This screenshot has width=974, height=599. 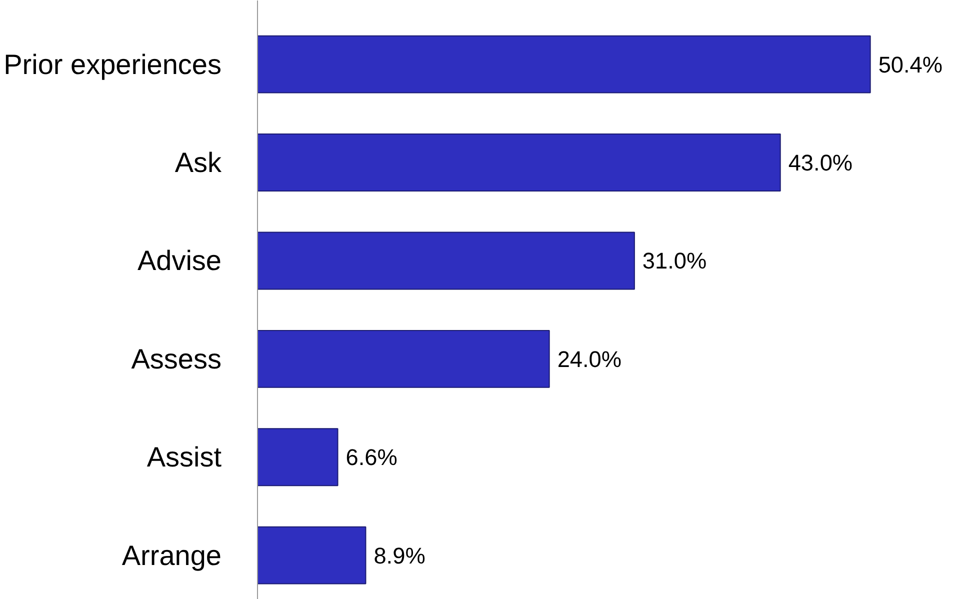 What do you see at coordinates (172, 555) in the screenshot?
I see `y-tick-label: Arrange` at bounding box center [172, 555].